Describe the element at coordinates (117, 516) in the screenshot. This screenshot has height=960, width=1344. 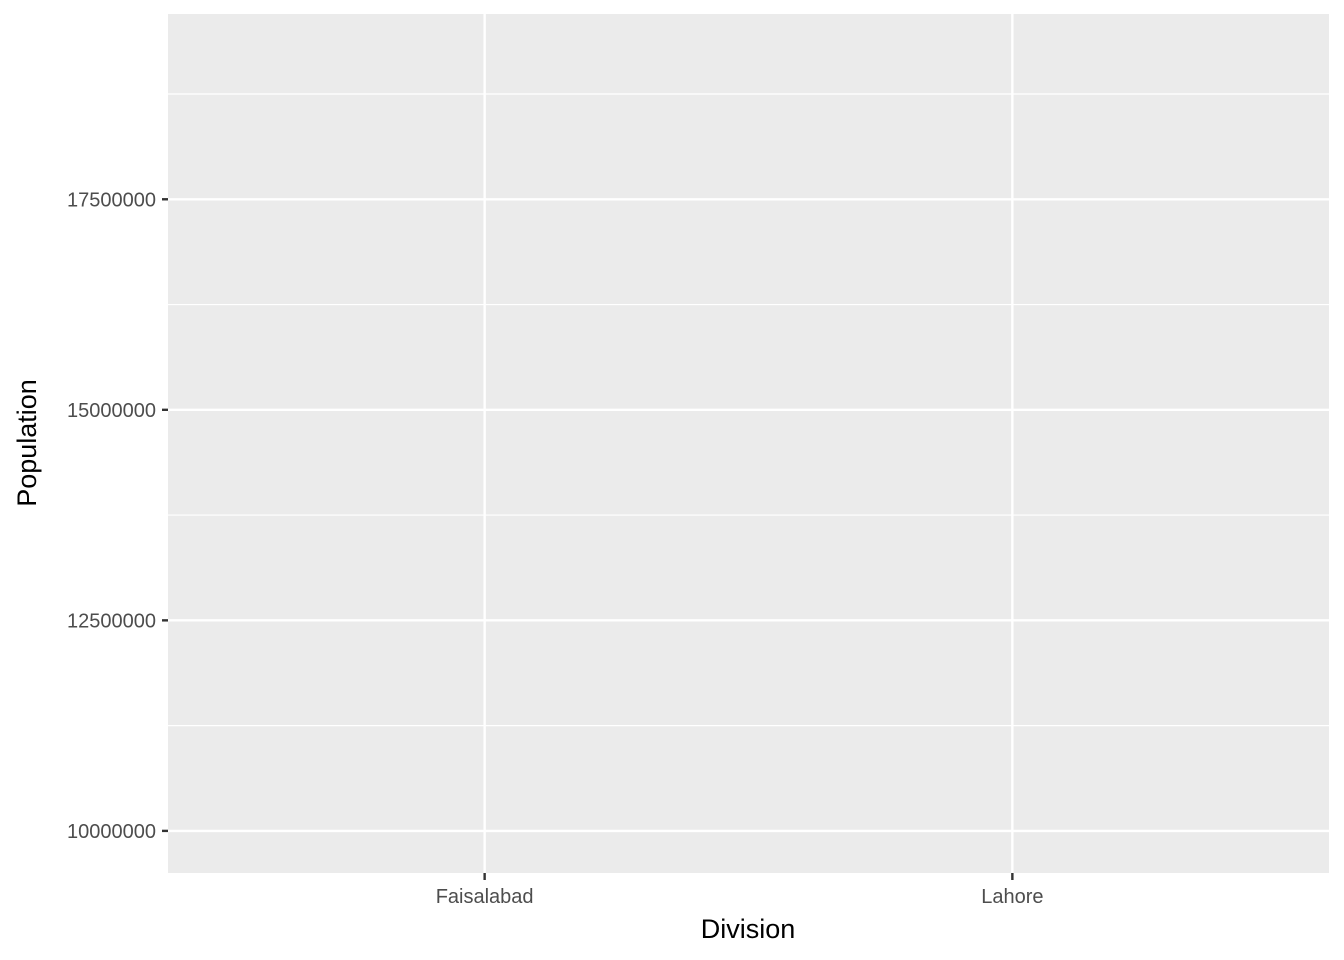
I see `y-axis: 10000000 12500000 15000000 17500000` at that location.